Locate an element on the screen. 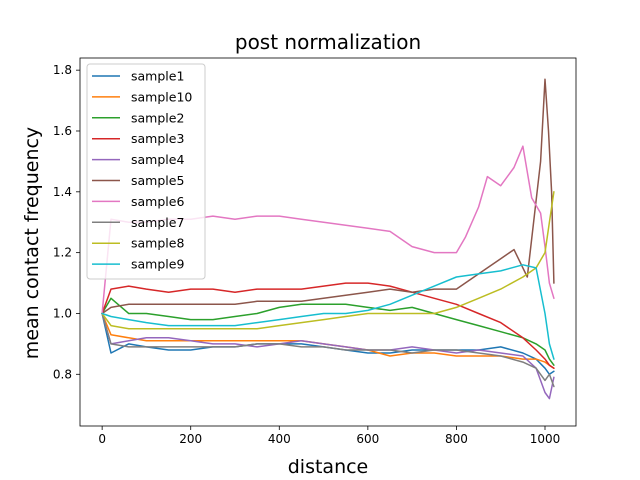 This screenshot has height=480, width=640. legend-label-sample5: sample5 is located at coordinates (157, 180).